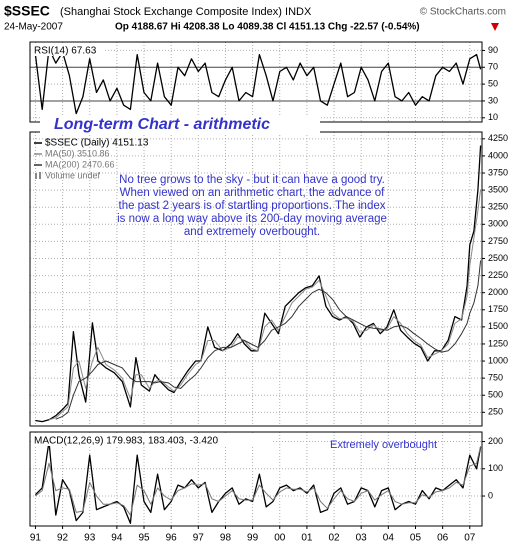 Image resolution: width=510 pixels, height=550 pixels. Describe the element at coordinates (172, 538) in the screenshot. I see `x-tick-label: 96` at that location.